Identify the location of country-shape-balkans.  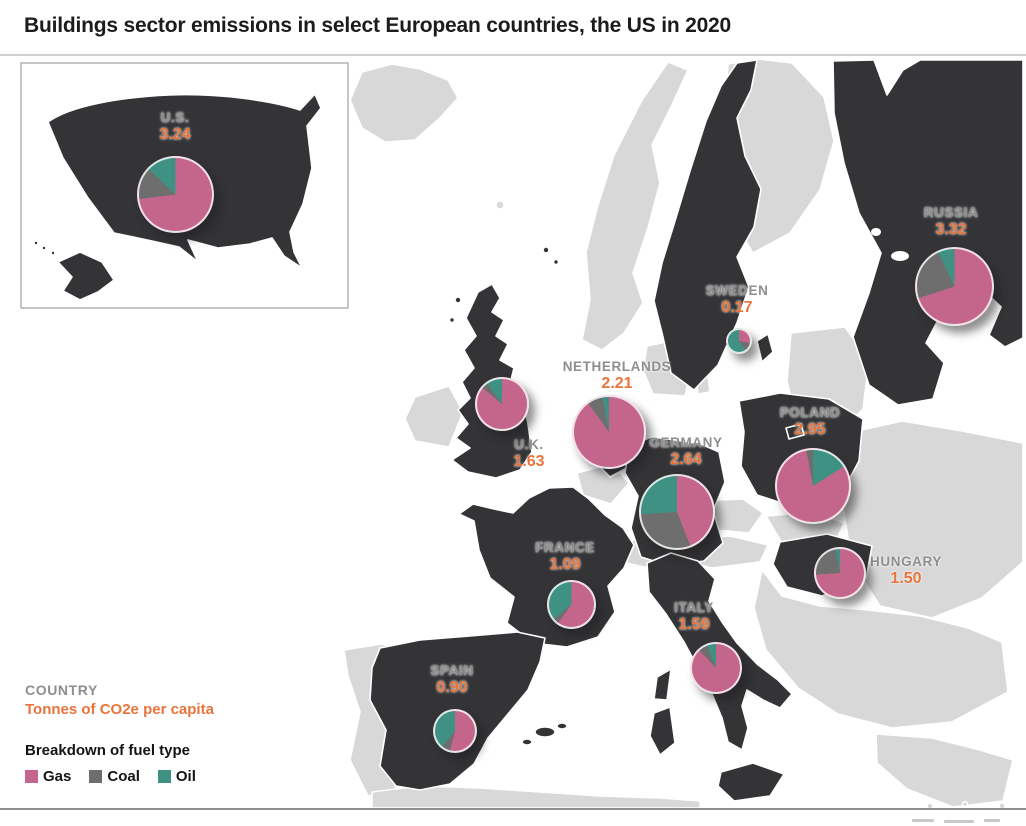
(881, 649).